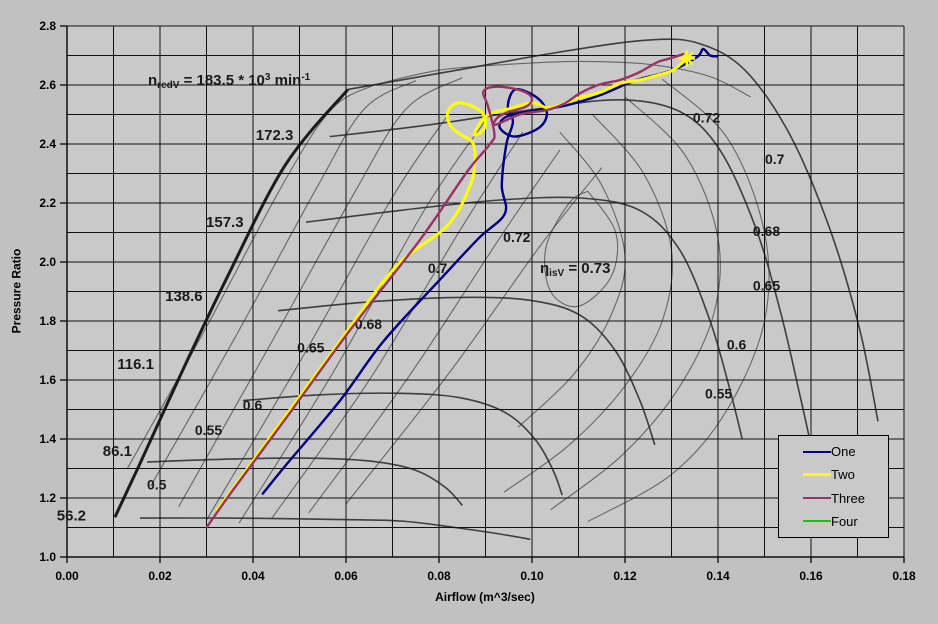 The height and width of the screenshot is (624, 938). What do you see at coordinates (47, 262) in the screenshot?
I see `y-tick-label: 2.0` at bounding box center [47, 262].